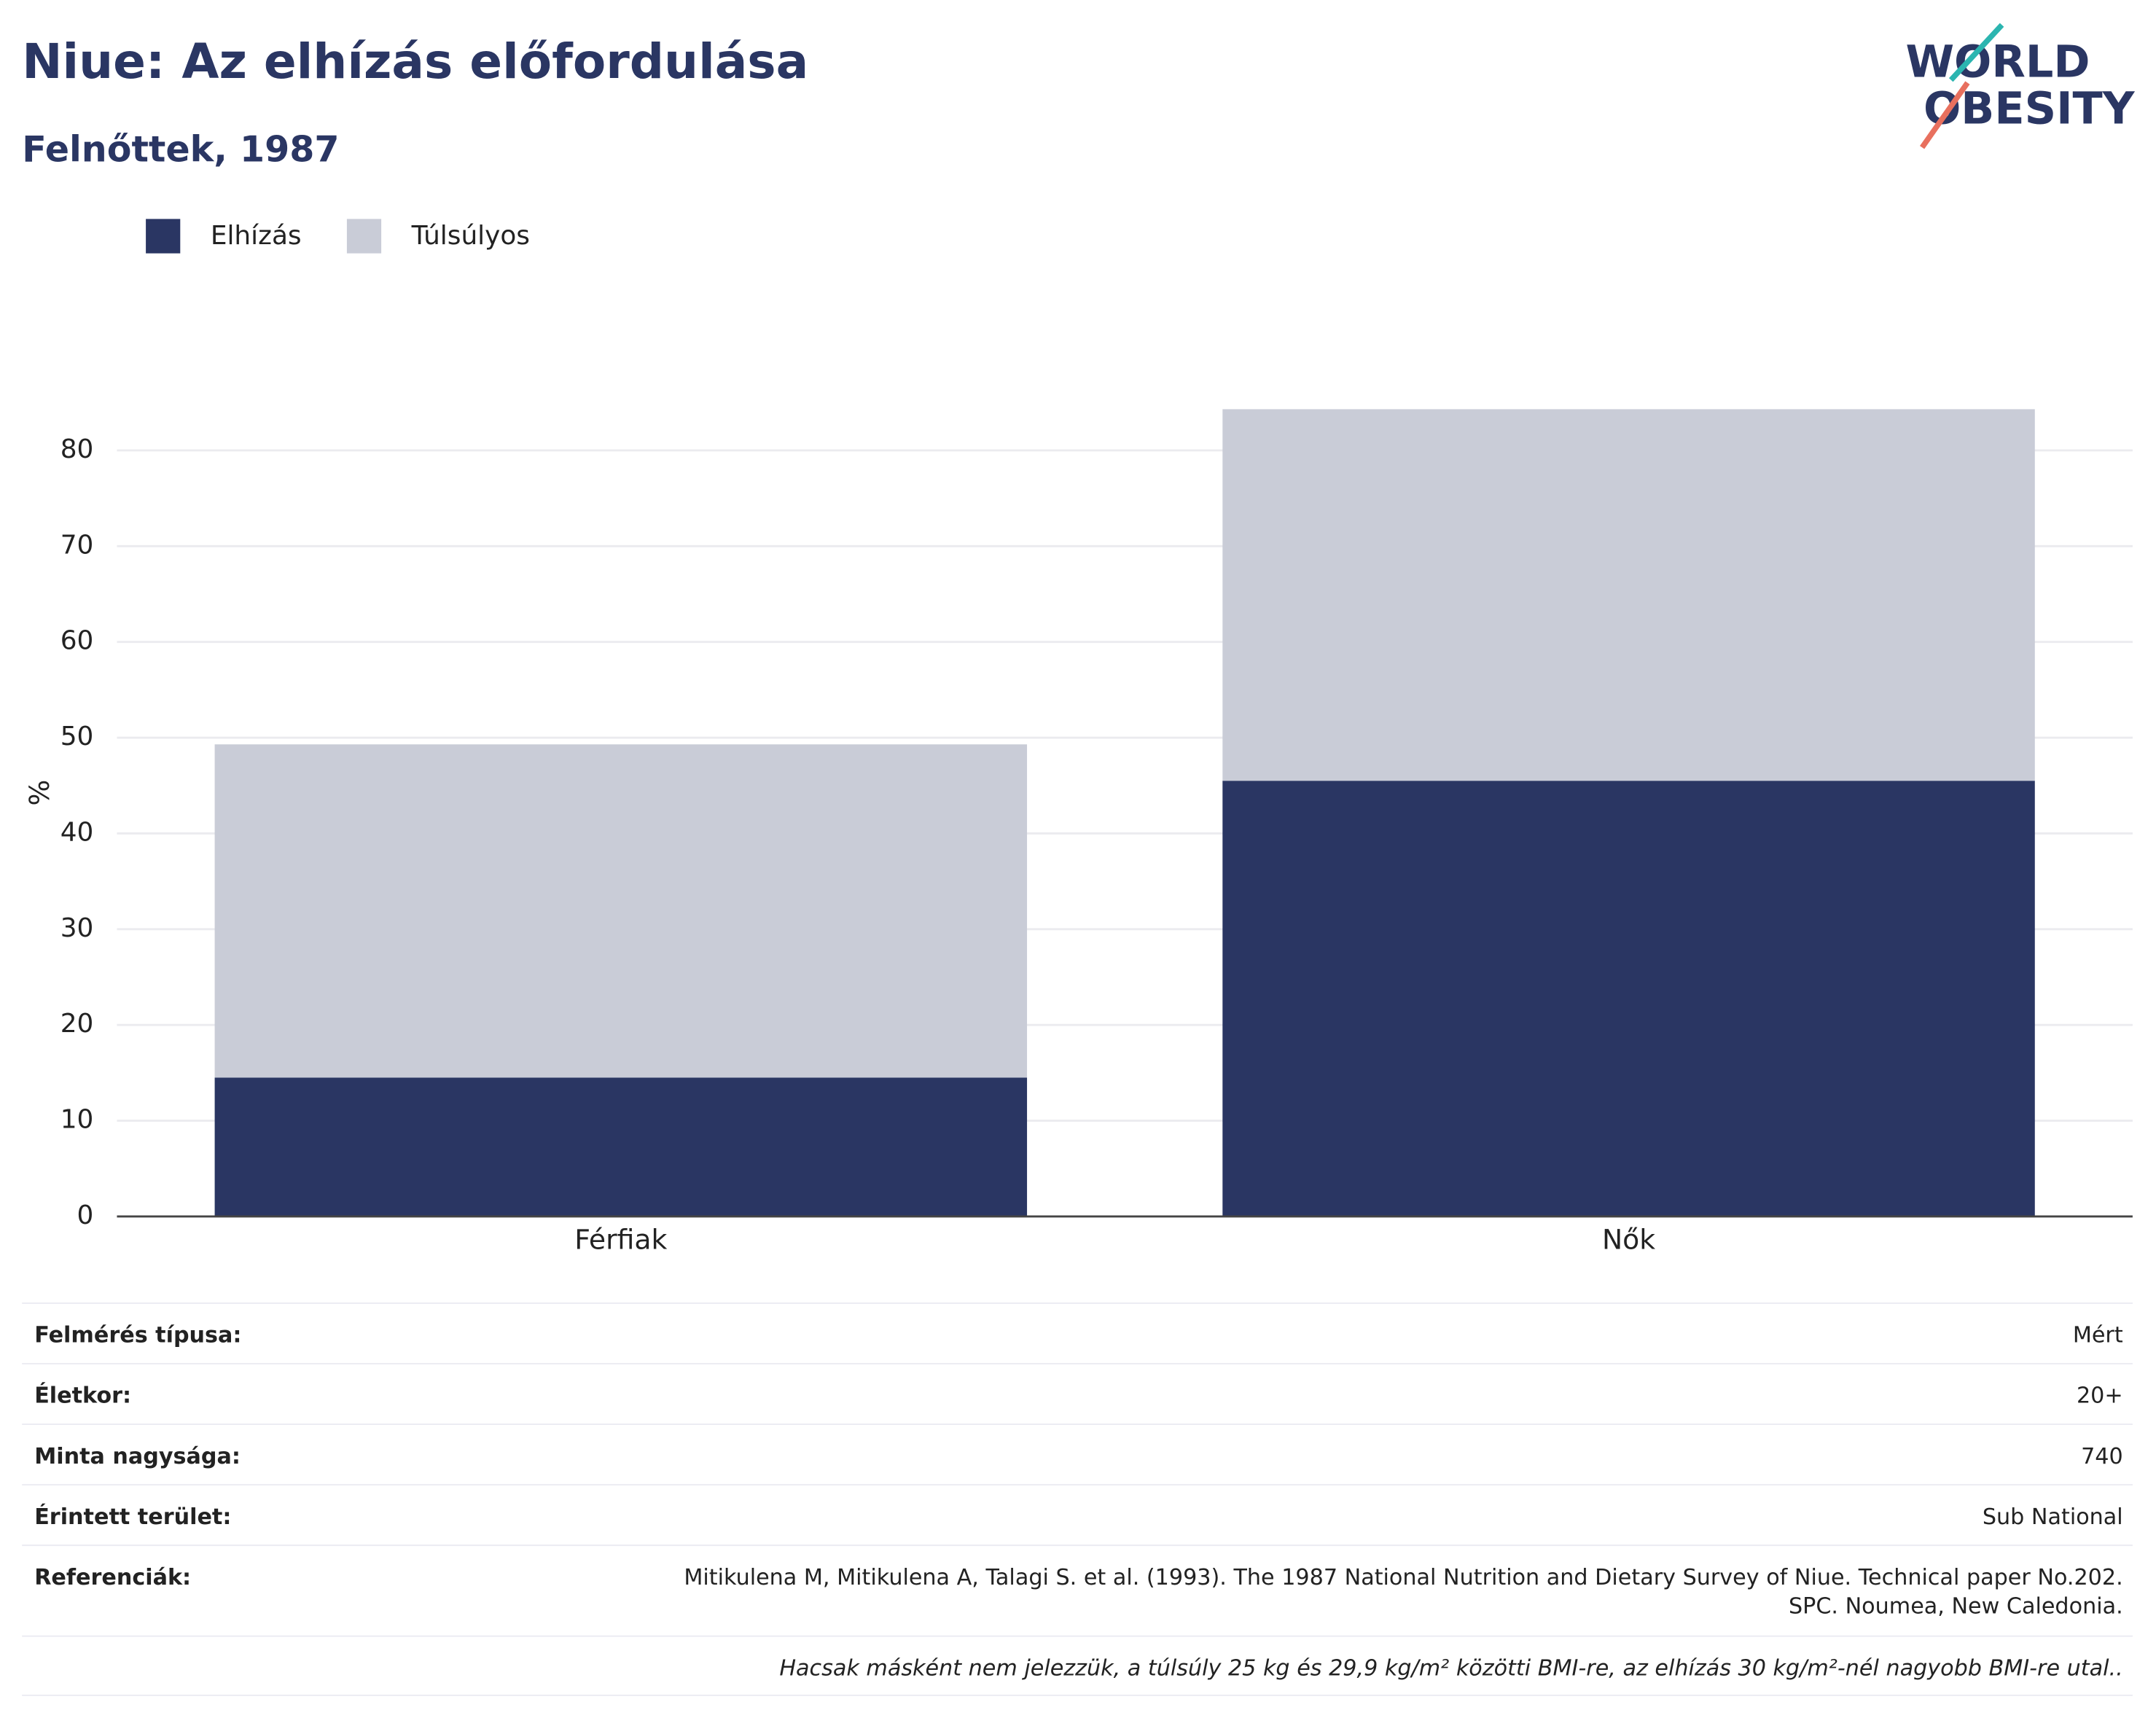  Describe the element at coordinates (2053, 1517) in the screenshot. I see `info-value: Sub National` at that location.